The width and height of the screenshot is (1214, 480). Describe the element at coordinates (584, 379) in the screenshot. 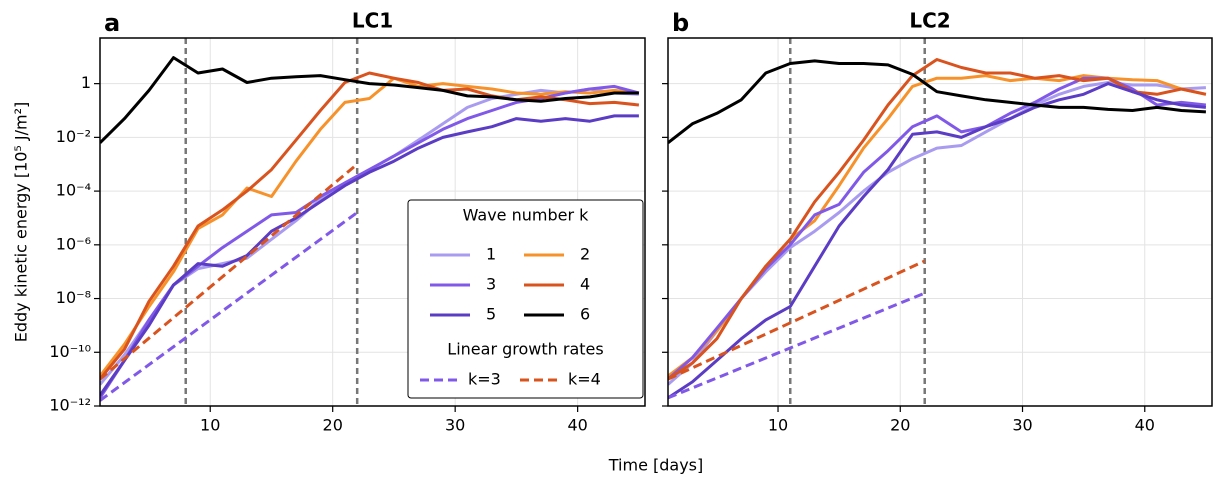

I see `legend-label: k=4` at that location.